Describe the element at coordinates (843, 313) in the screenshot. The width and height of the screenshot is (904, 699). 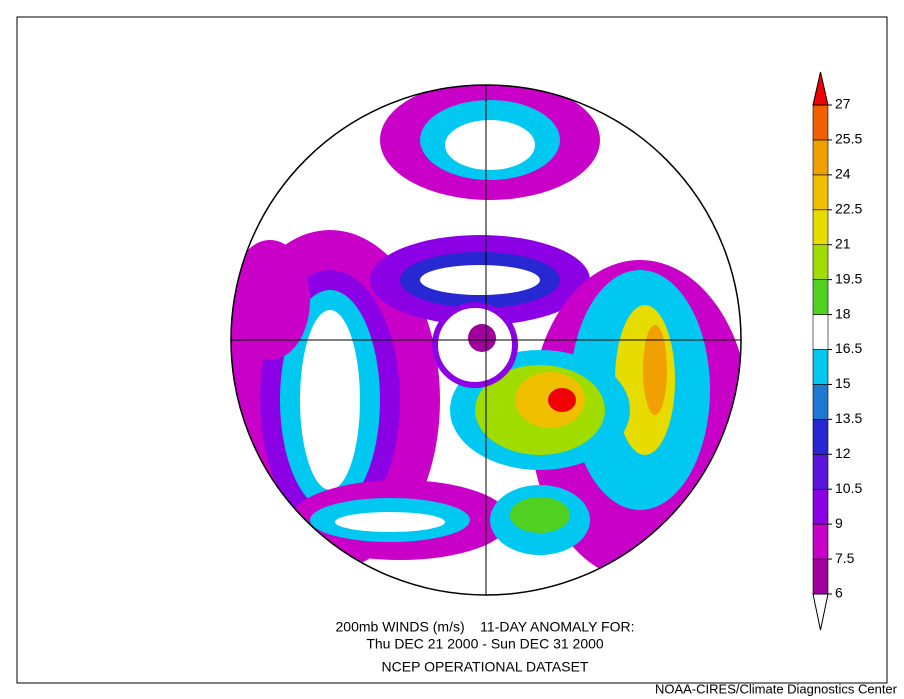
I see `colorbar-tick-label: 18` at that location.